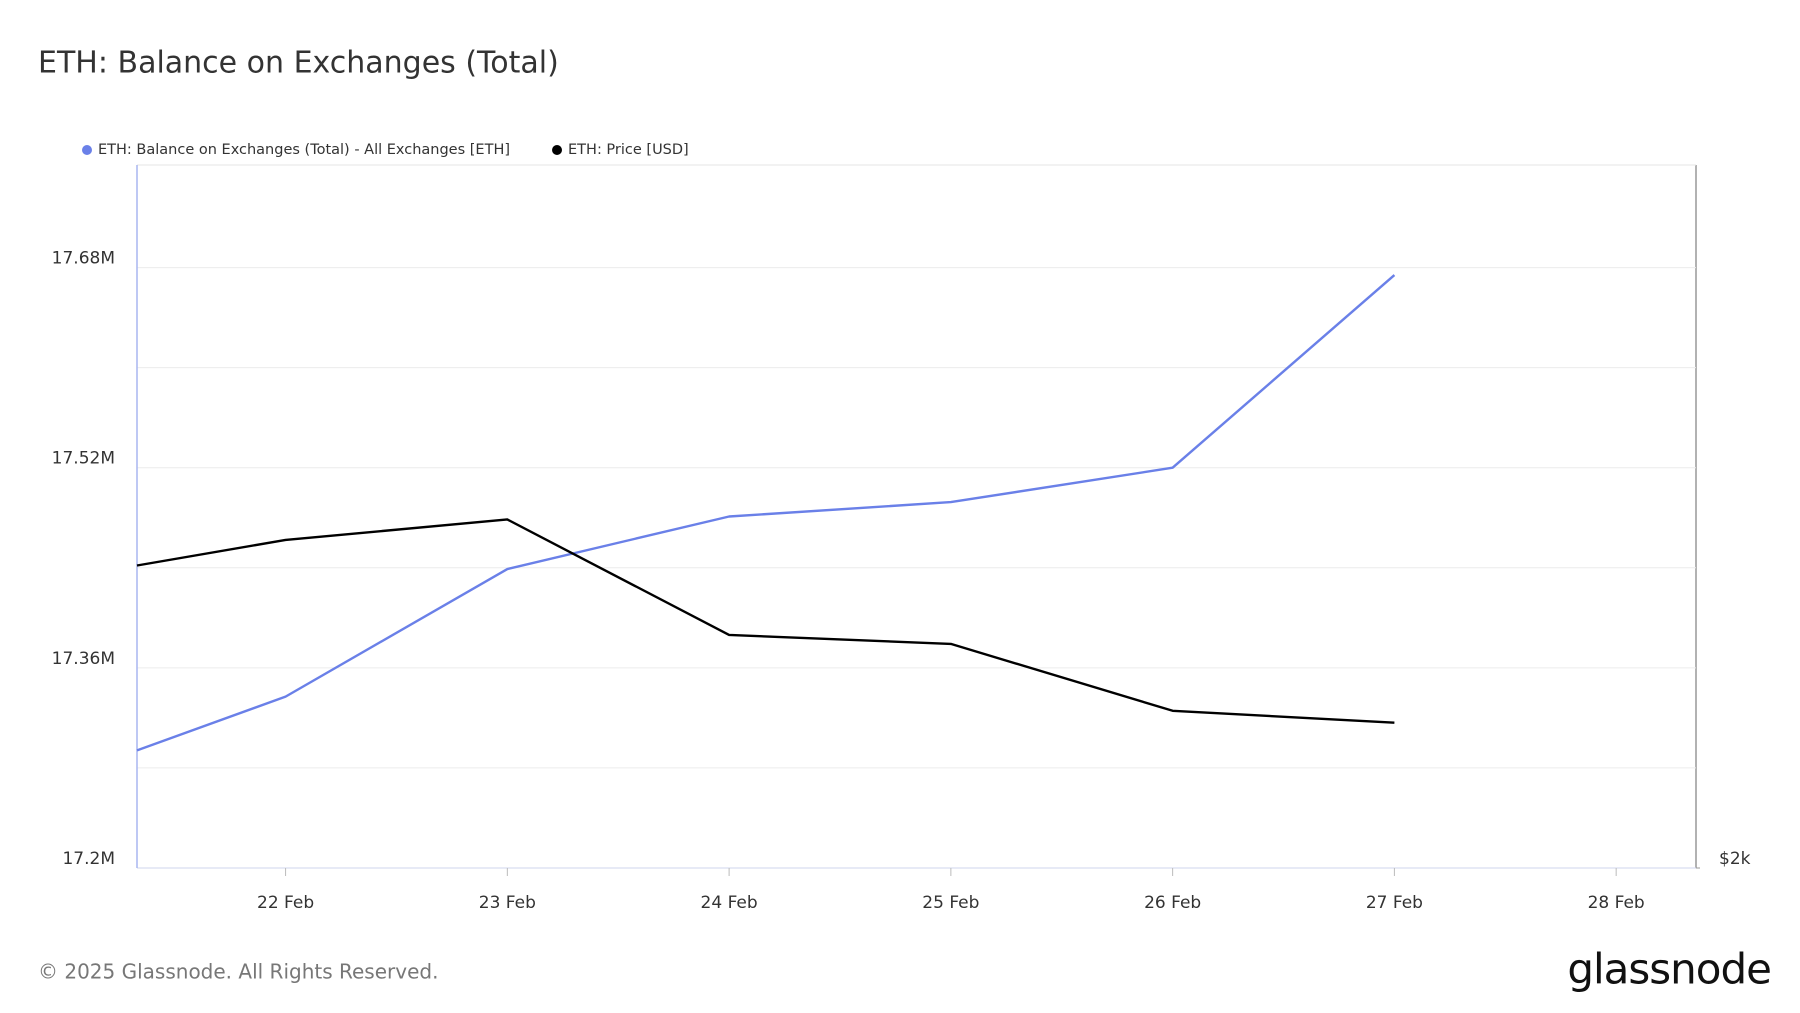 Image resolution: width=1800 pixels, height=1013 pixels. Describe the element at coordinates (1394, 903) in the screenshot. I see `x-tick-label: 27 Feb` at that location.